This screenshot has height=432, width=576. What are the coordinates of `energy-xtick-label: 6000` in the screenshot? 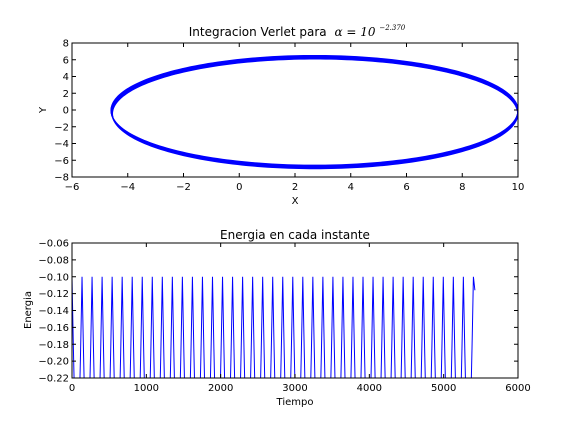 It's located at (517, 388).